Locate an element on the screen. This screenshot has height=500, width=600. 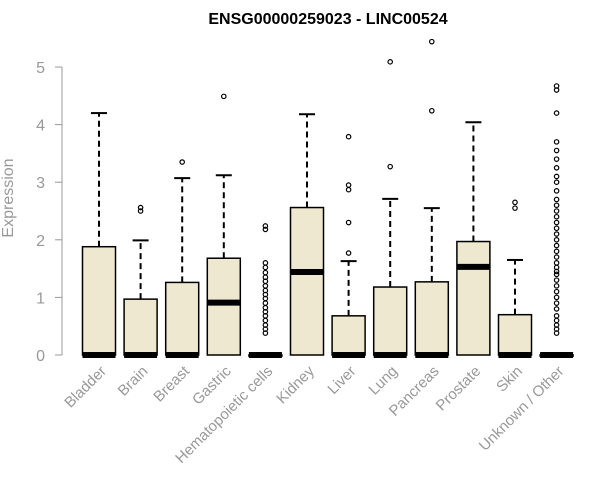
x-tick-label: Kidney is located at coordinates (295, 384).